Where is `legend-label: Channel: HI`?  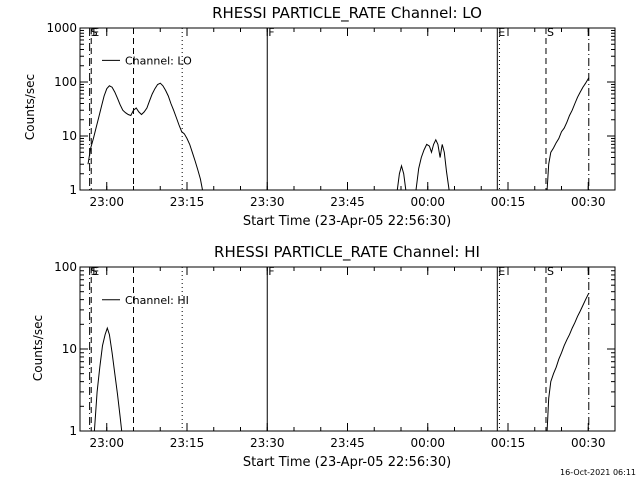 legend-label: Channel: HI is located at coordinates (157, 300).